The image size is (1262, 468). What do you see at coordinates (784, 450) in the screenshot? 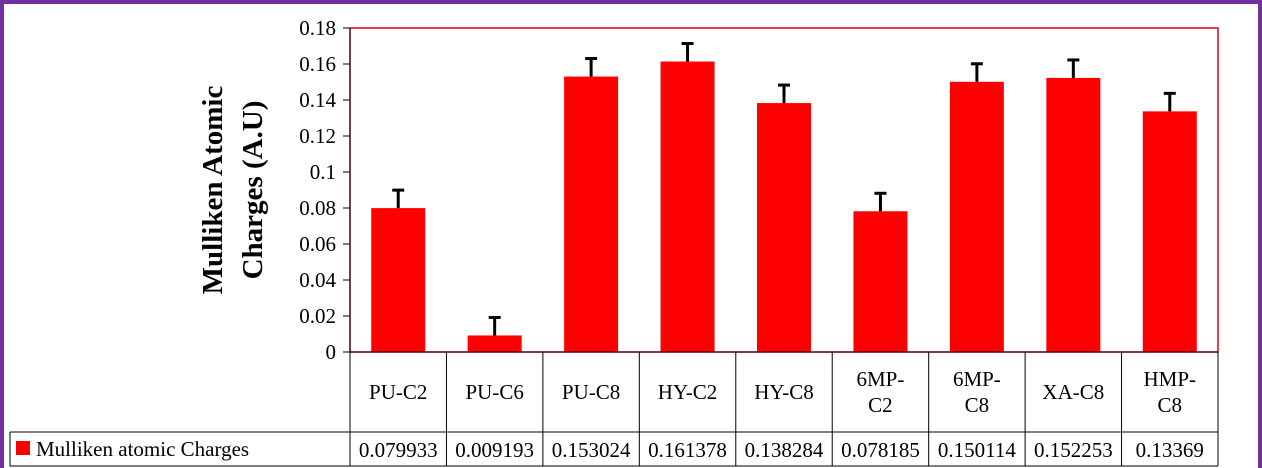
I see `data-table-value: 0.138284` at bounding box center [784, 450].